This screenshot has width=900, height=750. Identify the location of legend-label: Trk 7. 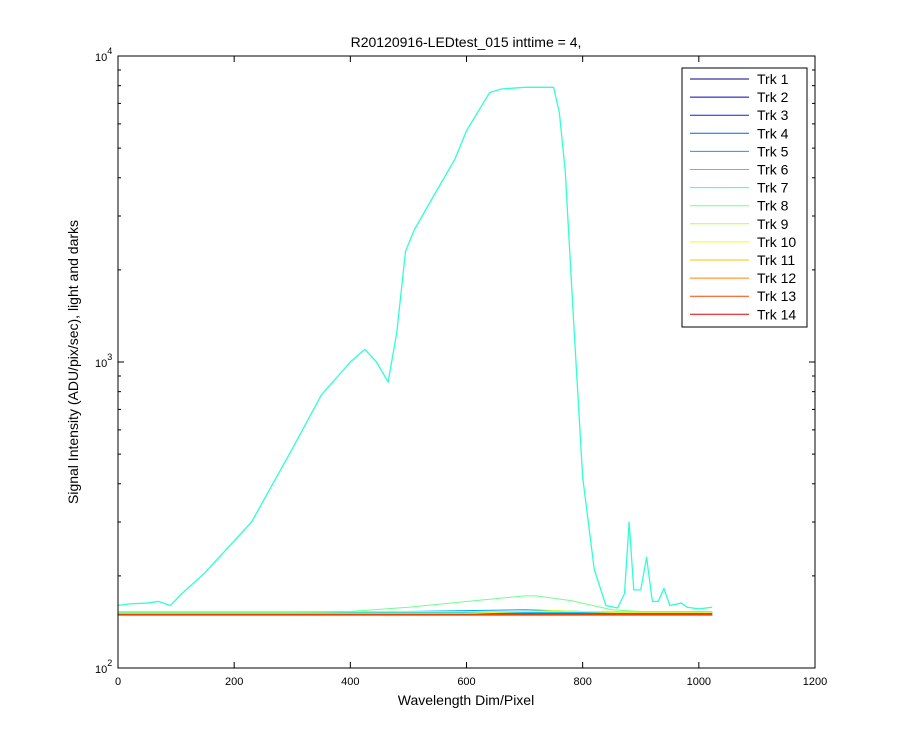
(773, 188).